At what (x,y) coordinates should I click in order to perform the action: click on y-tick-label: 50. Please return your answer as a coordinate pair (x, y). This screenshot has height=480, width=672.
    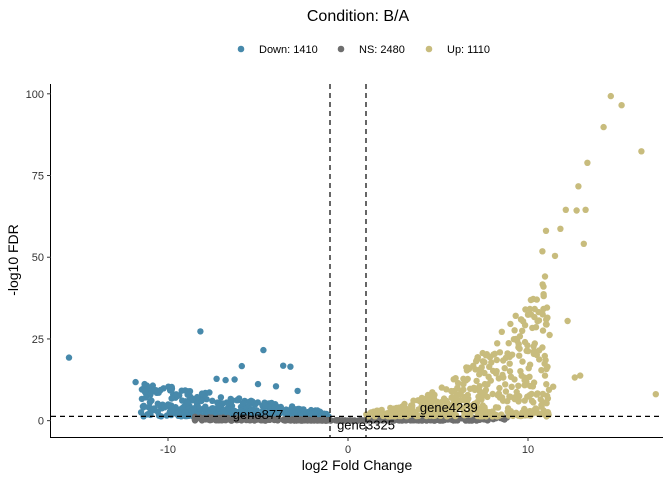
    Looking at the image, I should click on (38, 258).